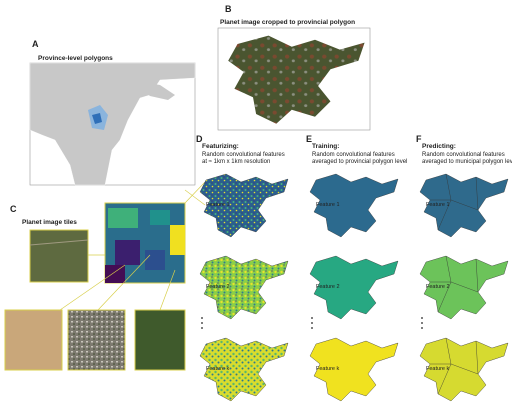 The height and width of the screenshot is (406, 512). I want to click on selected-polygon, so click(97, 118).